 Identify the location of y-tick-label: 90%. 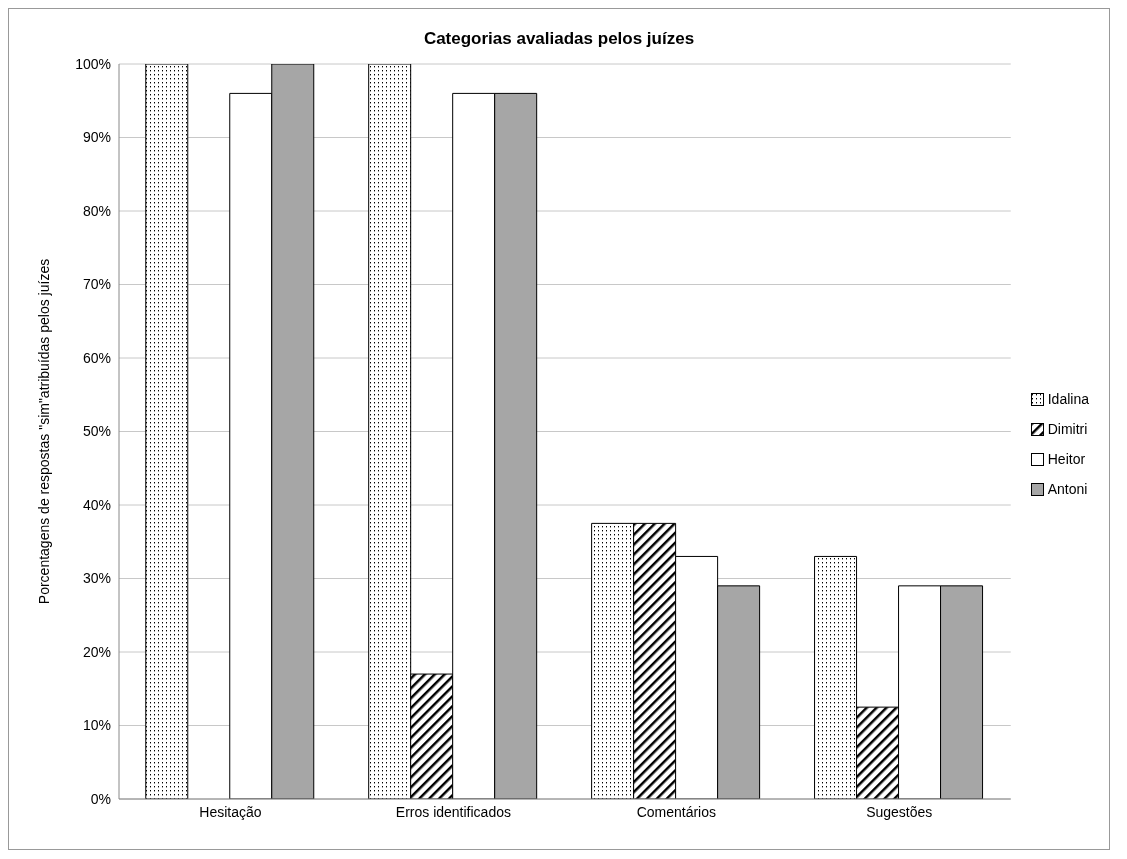
(96, 137).